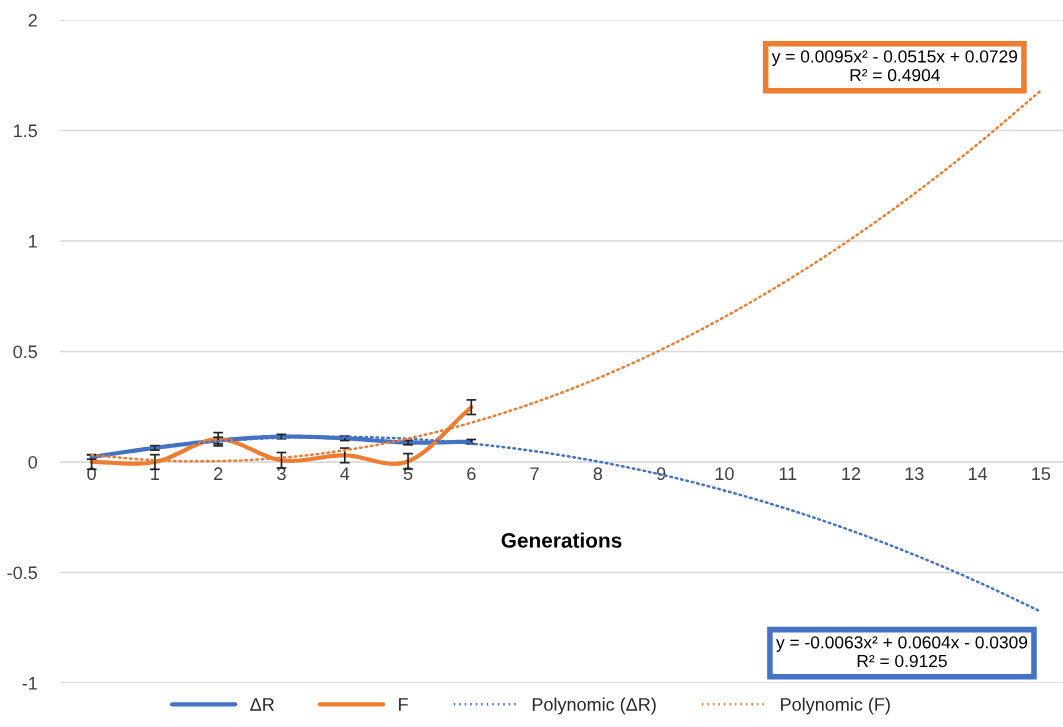 The width and height of the screenshot is (1063, 727). Describe the element at coordinates (33, 241) in the screenshot. I see `y-tick-label: 1` at that location.